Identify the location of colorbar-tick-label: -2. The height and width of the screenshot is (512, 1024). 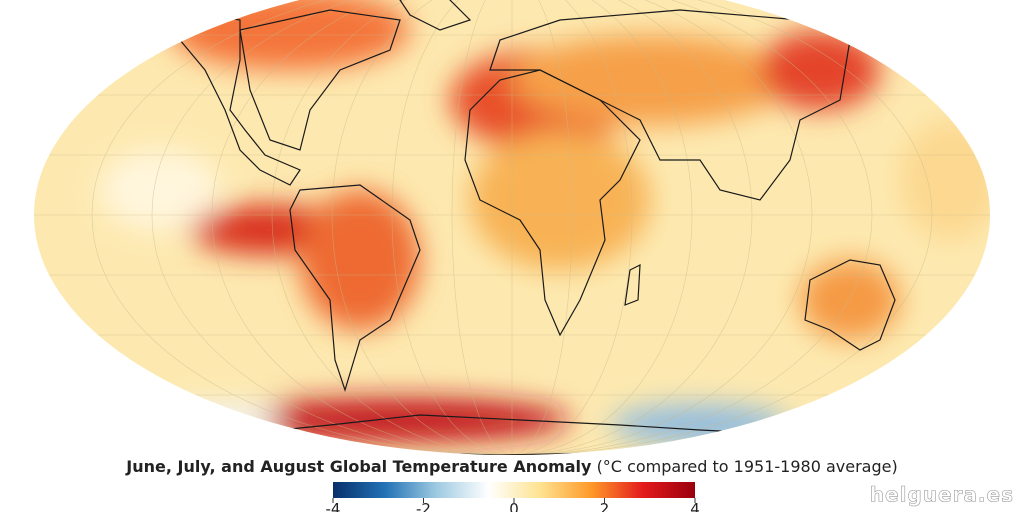
(423, 506).